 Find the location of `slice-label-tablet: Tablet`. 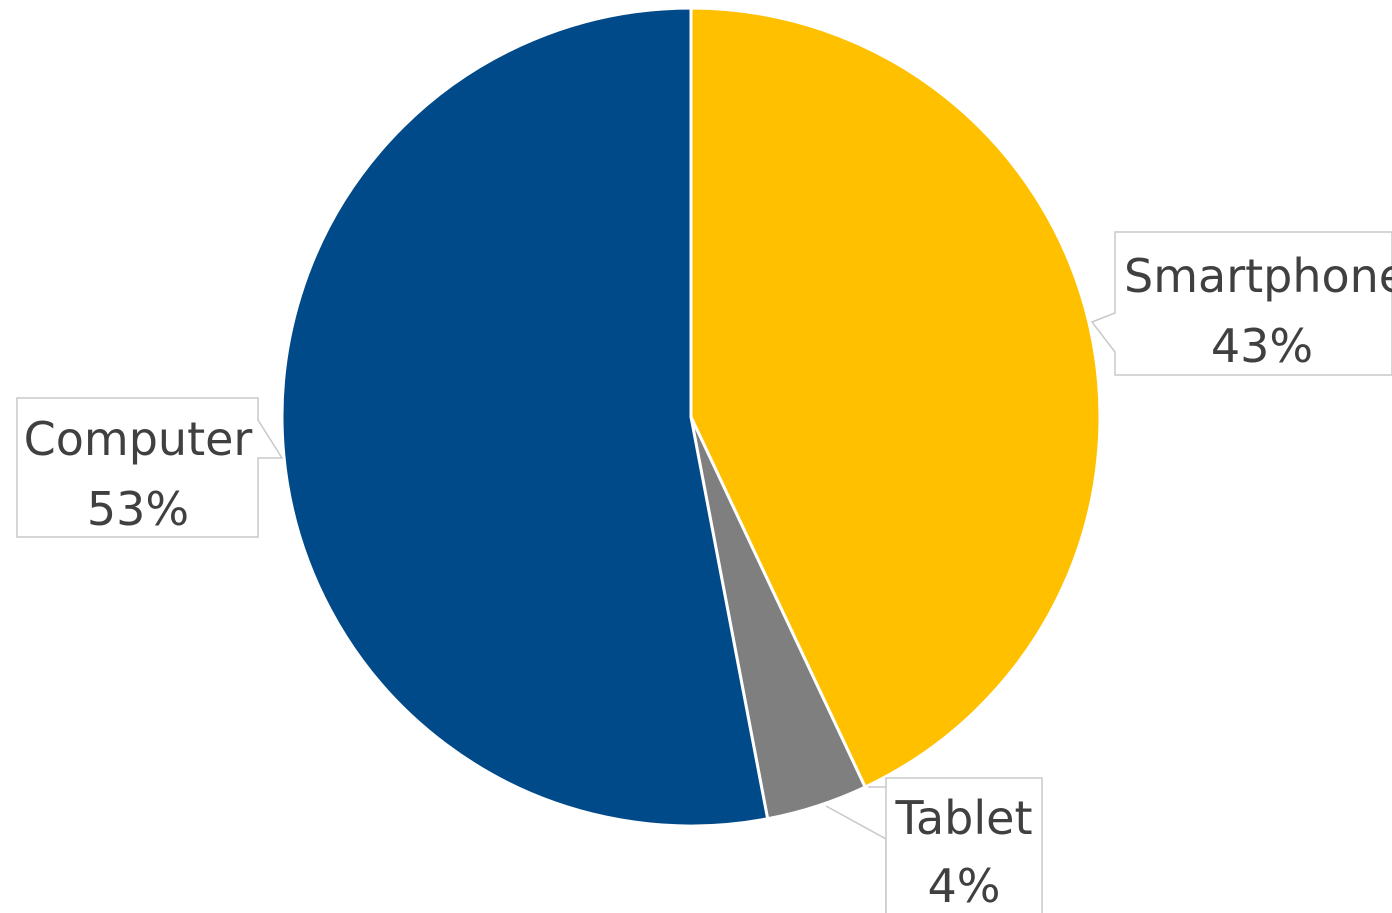

slice-label-tablet: Tablet is located at coordinates (964, 818).